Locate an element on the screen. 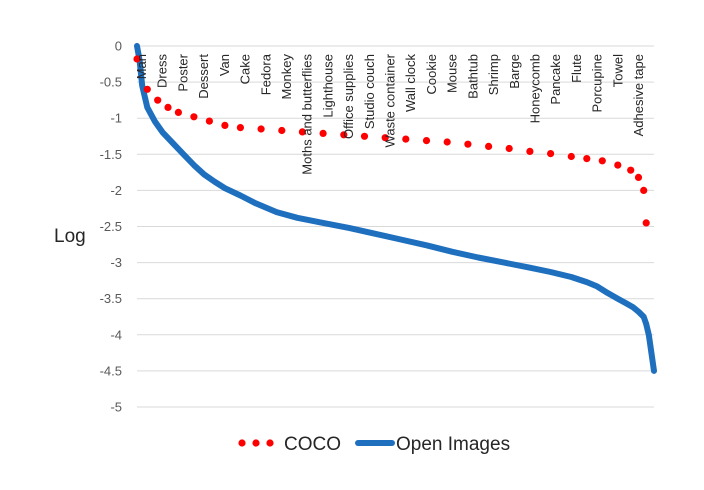  category-label: Adhesive tape is located at coordinates (638, 95).